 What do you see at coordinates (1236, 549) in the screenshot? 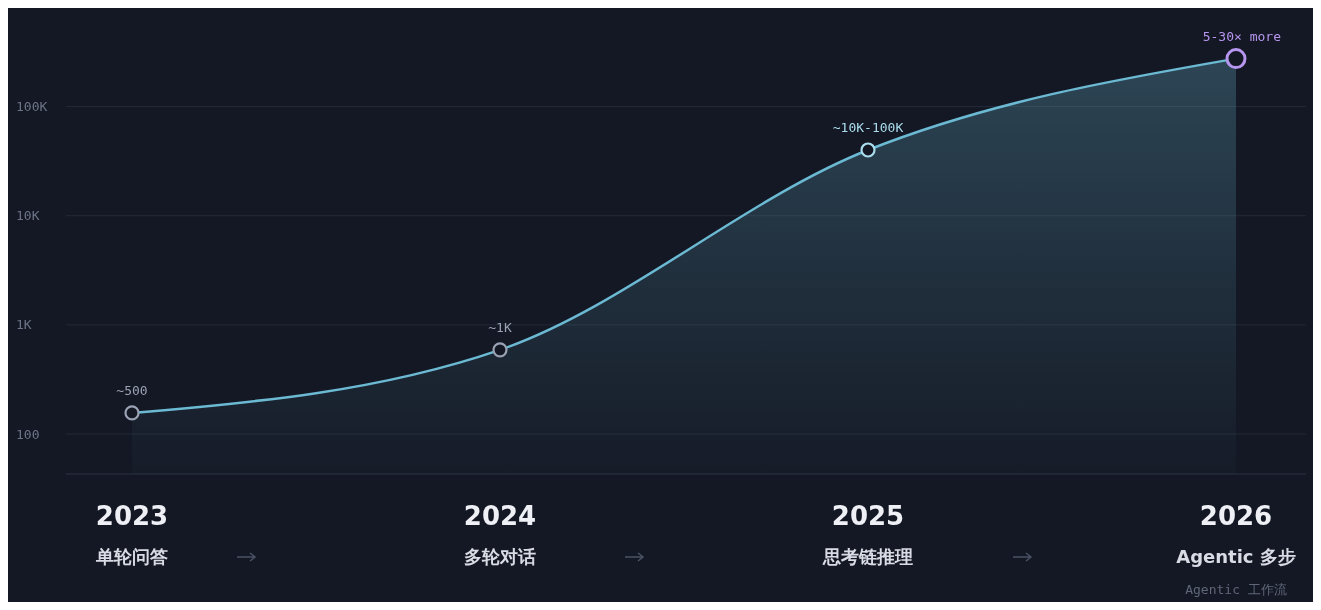
I see `x-tick-label: 2026 Agentic 多步 Agentic 工作流` at bounding box center [1236, 549].